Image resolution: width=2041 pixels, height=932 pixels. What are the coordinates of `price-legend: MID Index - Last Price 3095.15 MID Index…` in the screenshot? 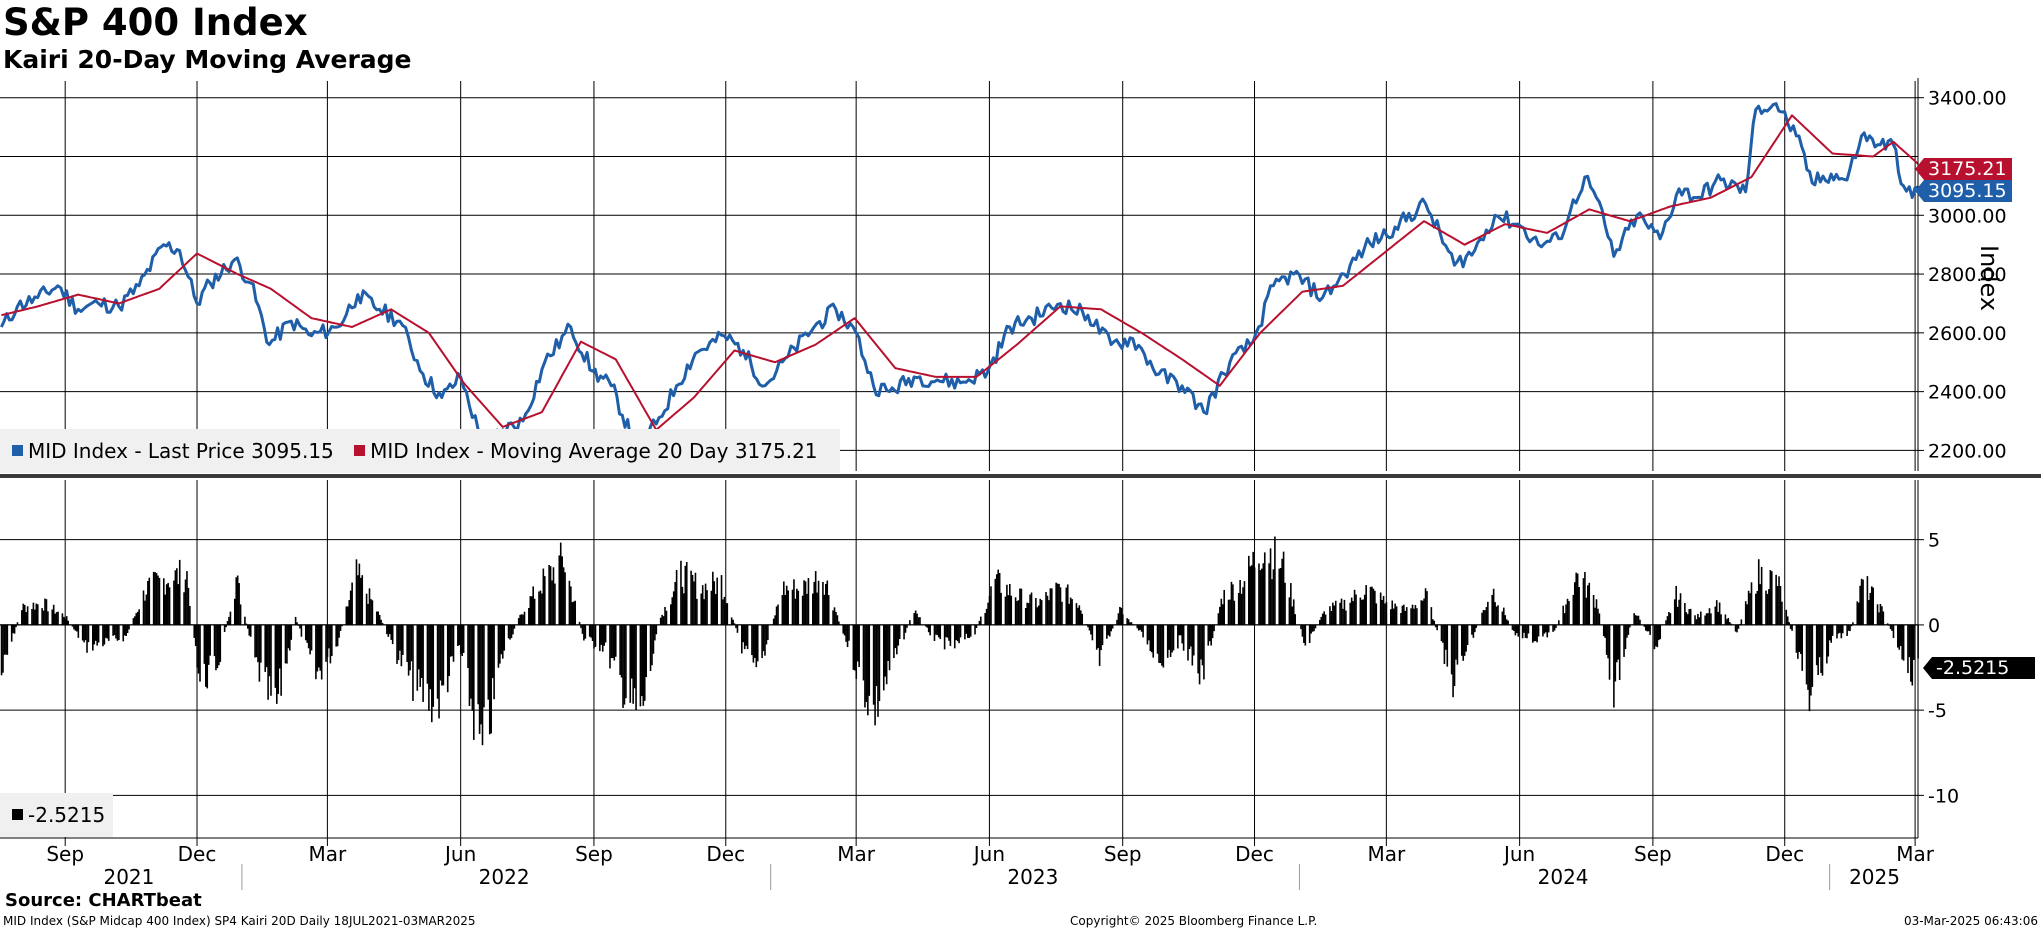 It's located at (420, 451).